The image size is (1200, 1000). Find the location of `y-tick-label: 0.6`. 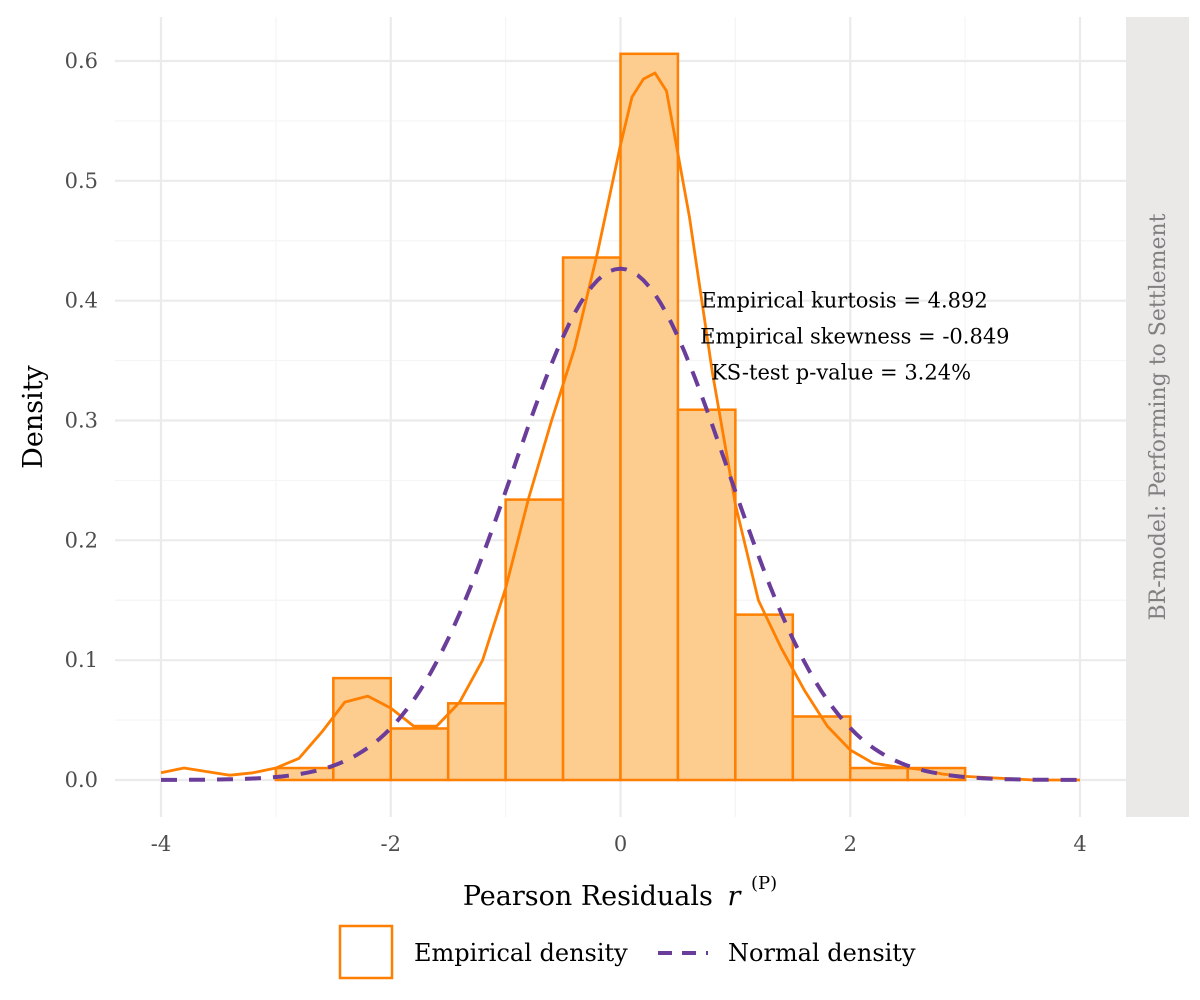

y-tick-label: 0.6 is located at coordinates (81, 61).